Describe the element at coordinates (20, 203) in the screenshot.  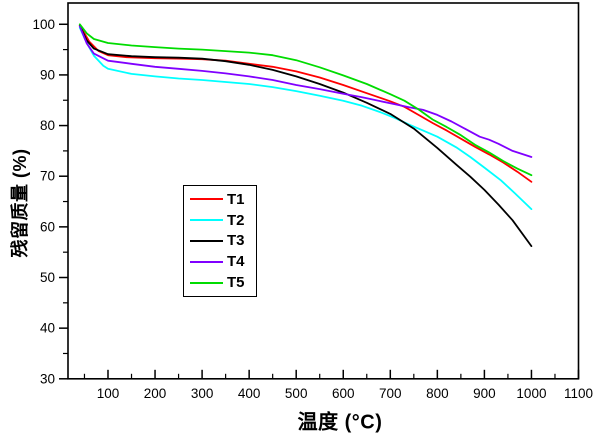
I see `y-axis-title: 残留质量 (%)` at that location.